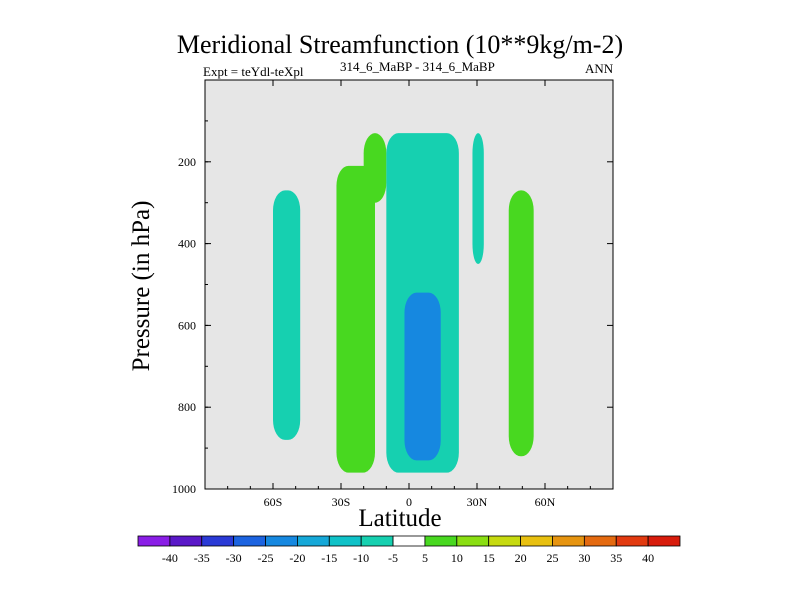 This screenshot has height=600, width=800. What do you see at coordinates (287, 315) in the screenshot?
I see `contour-cell-cyan-cell-60S` at bounding box center [287, 315].